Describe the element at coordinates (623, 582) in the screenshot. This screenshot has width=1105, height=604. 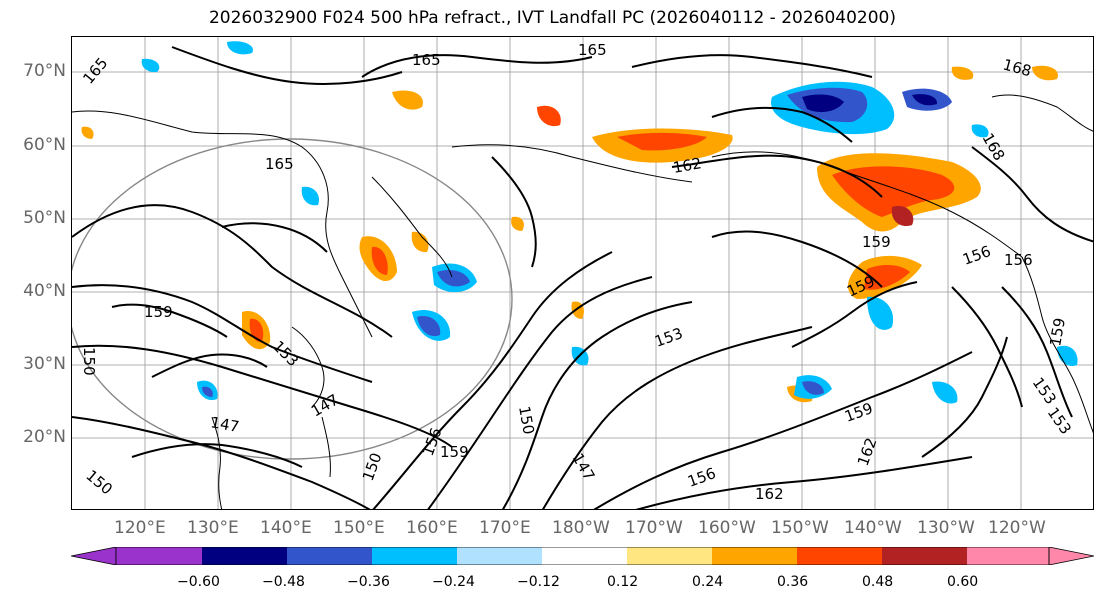
I see `colorbar-tick: 0.12` at that location.